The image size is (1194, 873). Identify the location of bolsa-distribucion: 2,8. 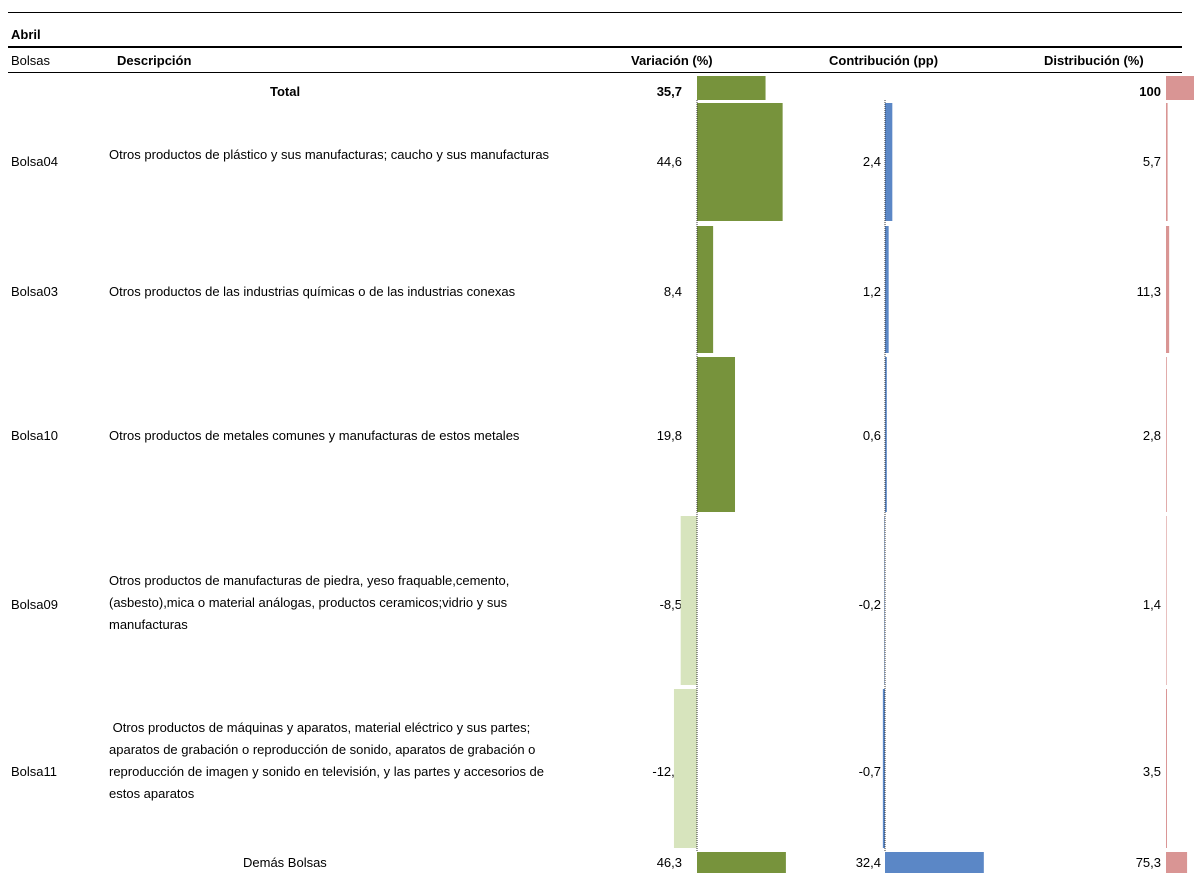
(1151, 435).